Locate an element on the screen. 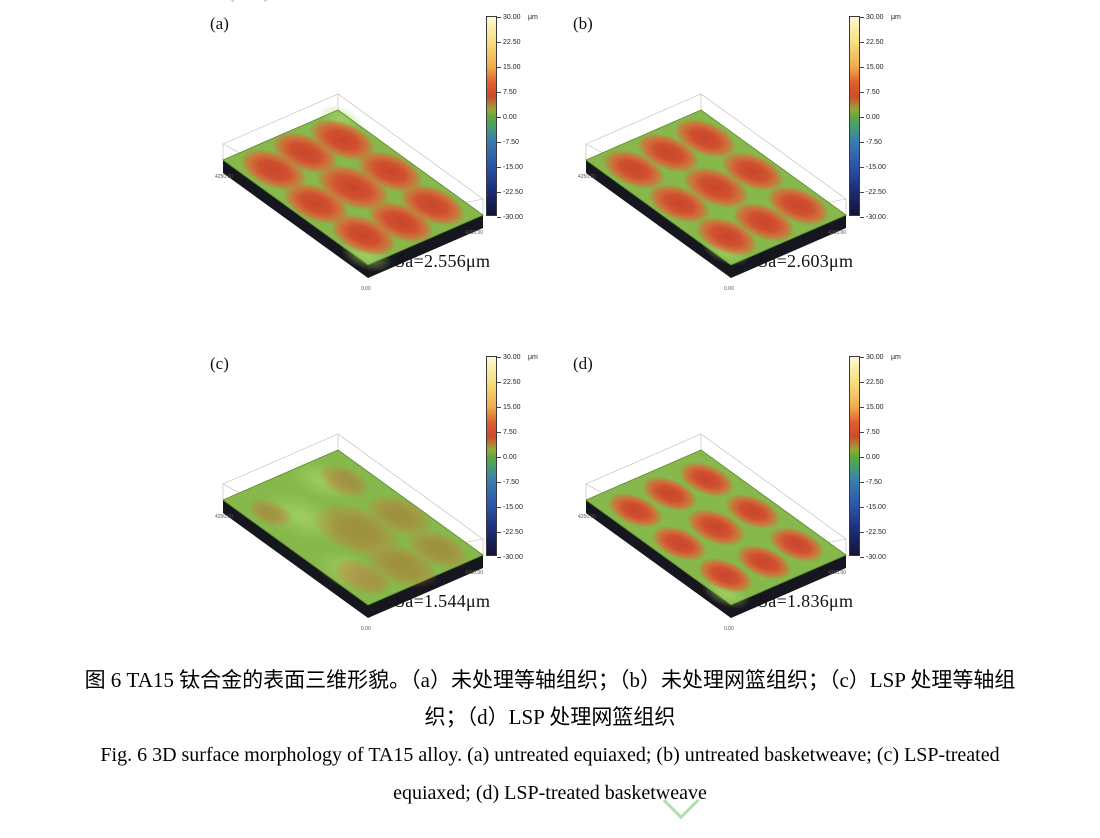 This screenshot has height=838, width=1100. sa-roughness-value-a: Sa=2.556μm is located at coordinates (443, 261).